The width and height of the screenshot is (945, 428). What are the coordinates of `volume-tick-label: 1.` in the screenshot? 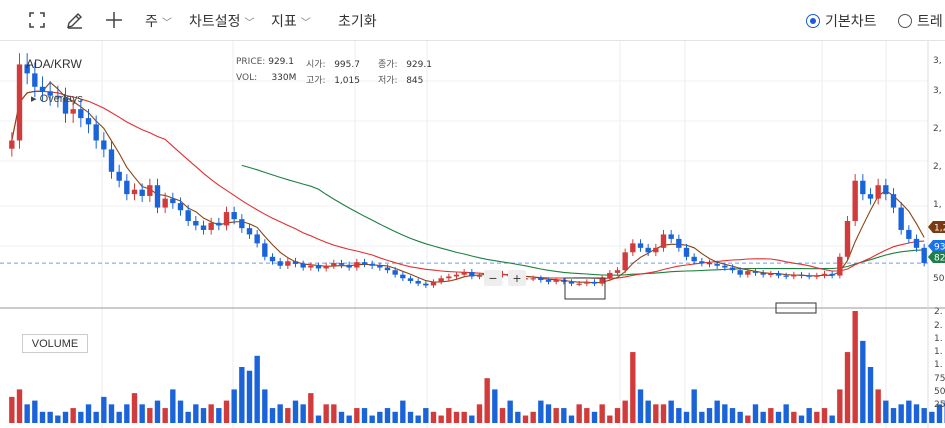 It's located at (938, 352).